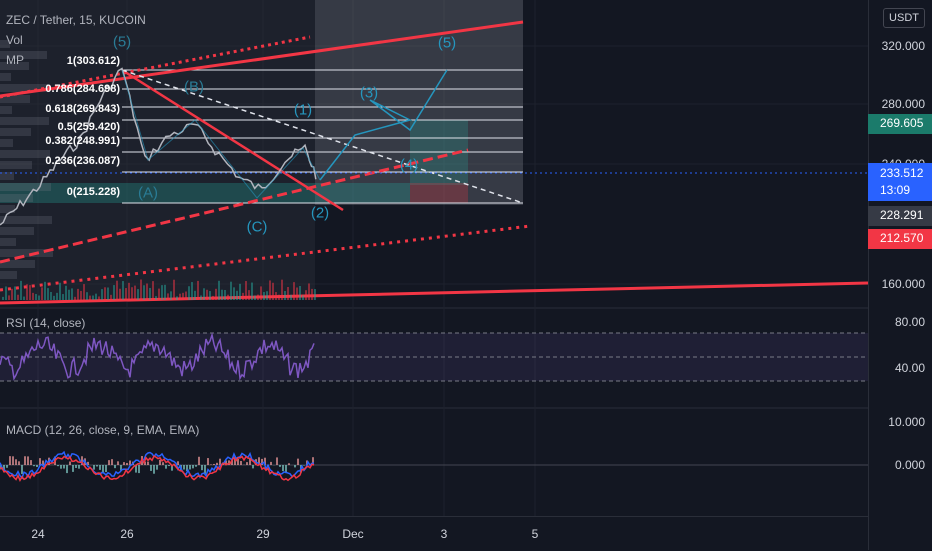  What do you see at coordinates (904, 18) in the screenshot?
I see `currency-button: USDT` at bounding box center [904, 18].